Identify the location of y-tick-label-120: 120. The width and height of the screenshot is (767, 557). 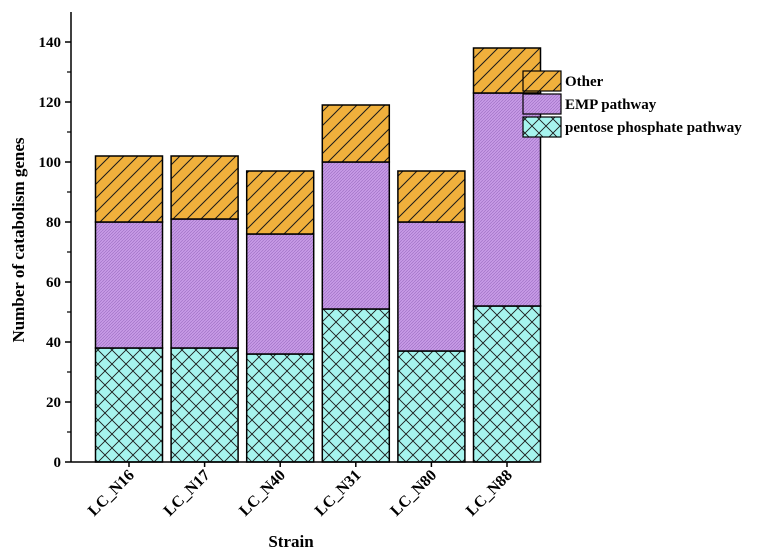
(50, 103).